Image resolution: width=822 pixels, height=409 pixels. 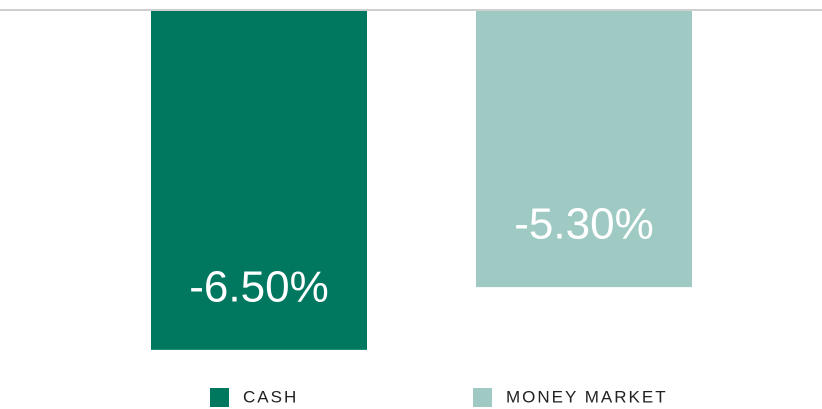 What do you see at coordinates (583, 224) in the screenshot?
I see `value-label: -5.30%` at bounding box center [583, 224].